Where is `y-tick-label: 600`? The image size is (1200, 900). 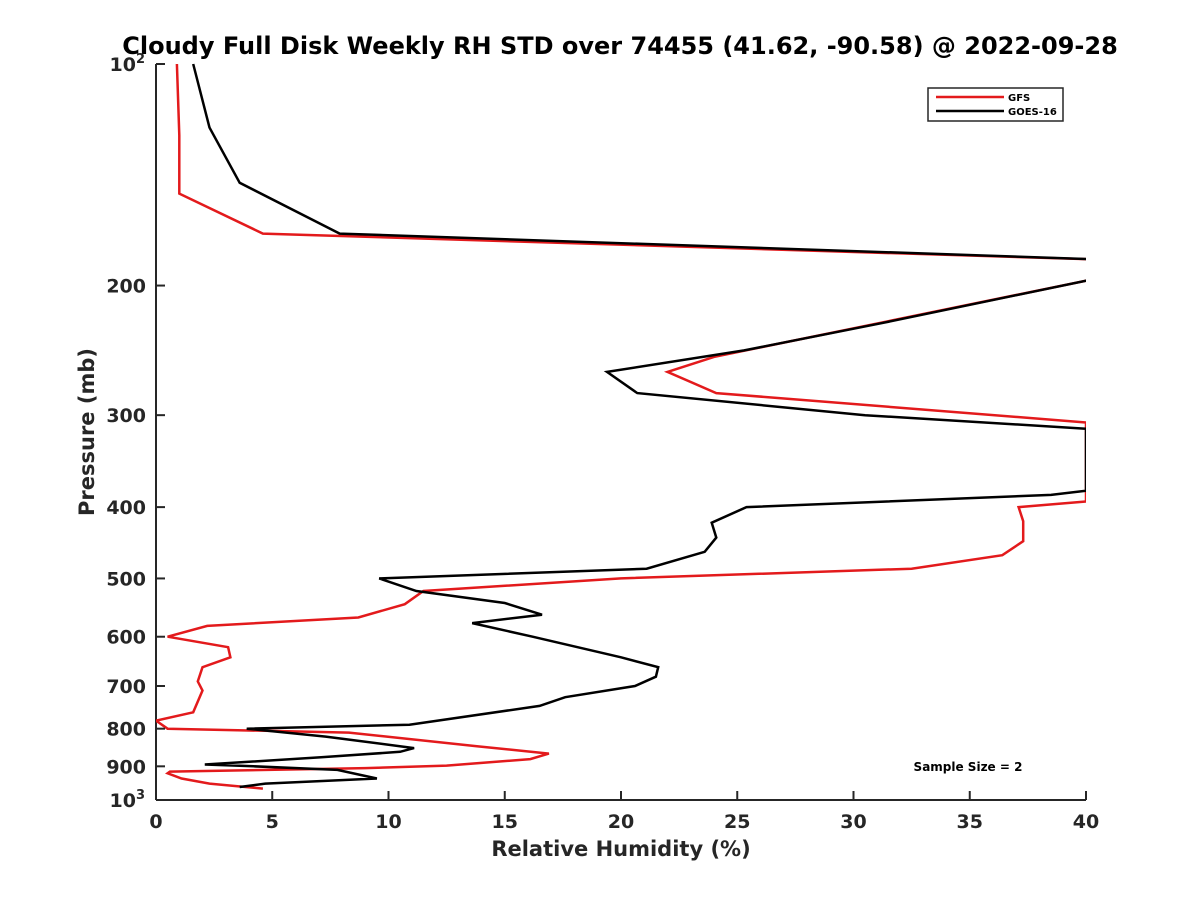
y-tick-label: 600 is located at coordinates (126, 638).